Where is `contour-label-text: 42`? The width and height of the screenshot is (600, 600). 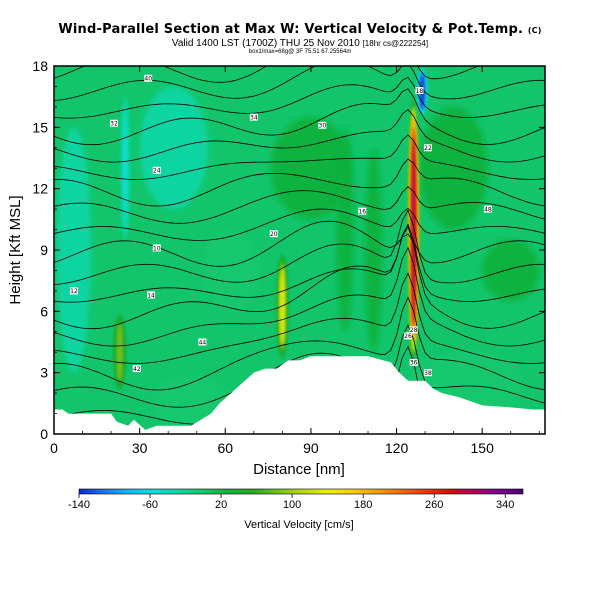 contour-label-text: 42 is located at coordinates (137, 369).